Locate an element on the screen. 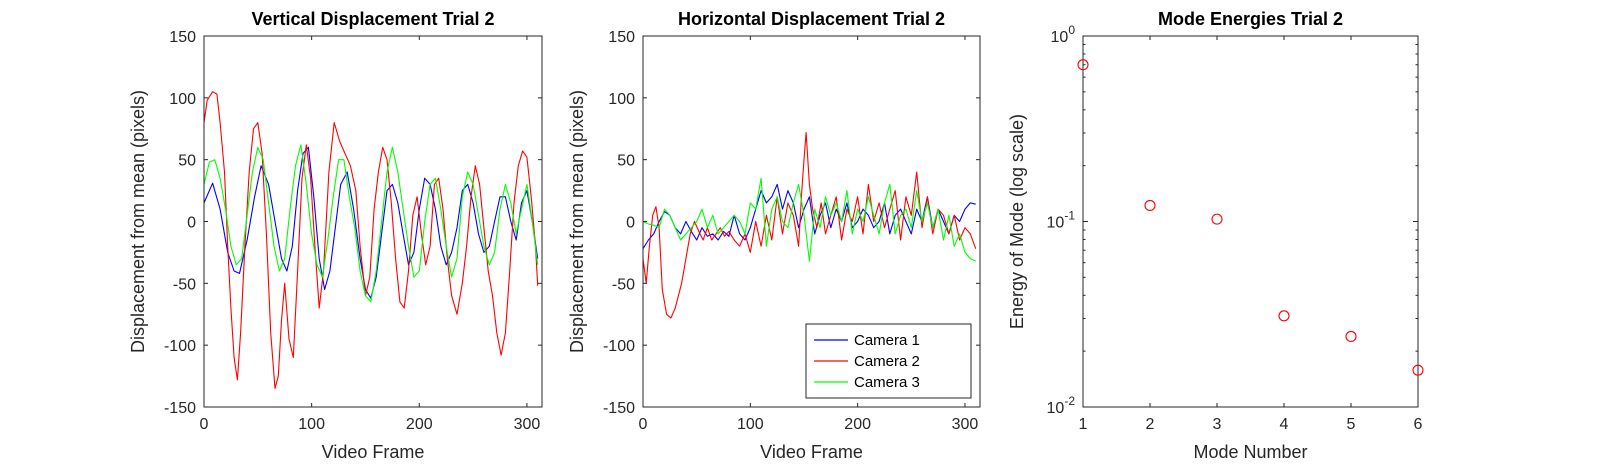 The image size is (1606, 476). legend-entry-camera-2: Camera 2 is located at coordinates (887, 361).